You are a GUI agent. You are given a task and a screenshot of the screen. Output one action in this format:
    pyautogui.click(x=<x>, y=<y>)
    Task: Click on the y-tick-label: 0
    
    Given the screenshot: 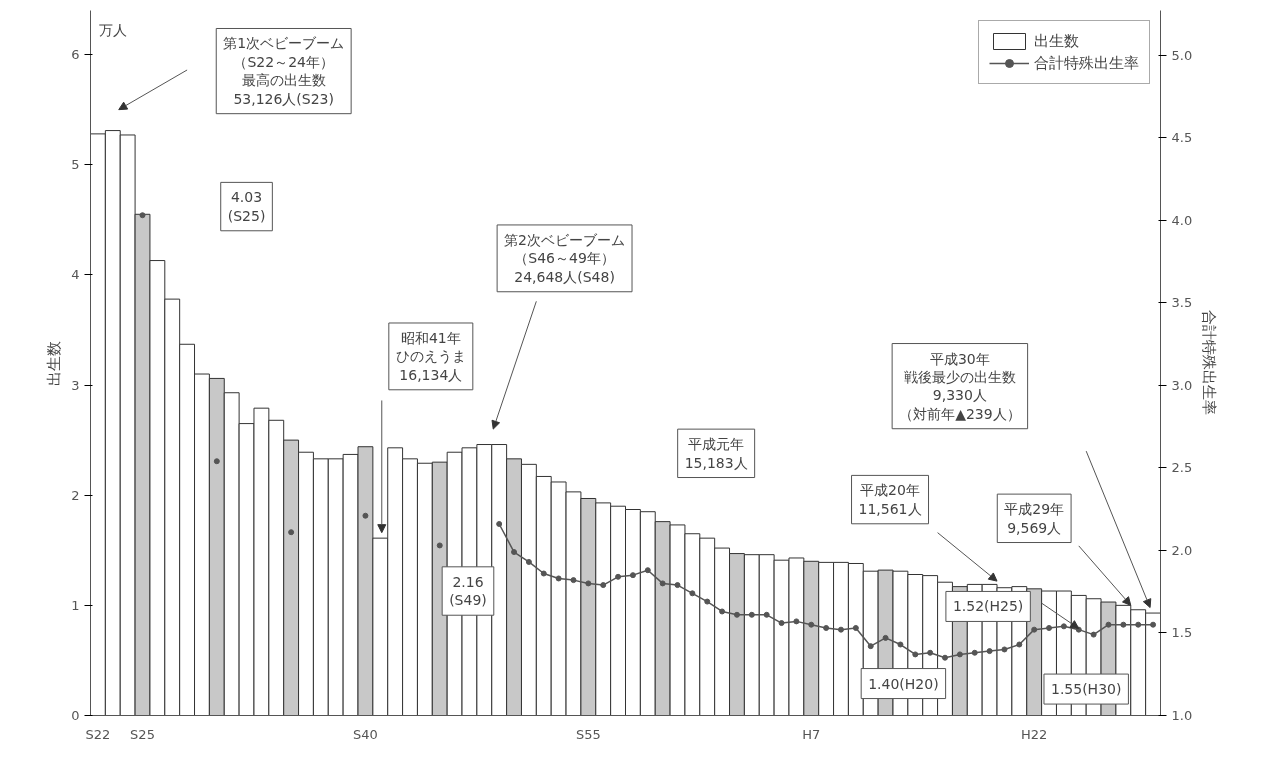 What is the action you would take?
    pyautogui.click(x=75, y=715)
    